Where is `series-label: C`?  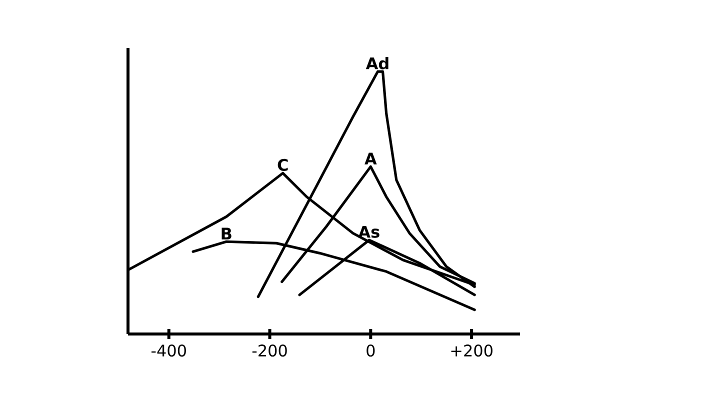 series-label: C is located at coordinates (283, 164).